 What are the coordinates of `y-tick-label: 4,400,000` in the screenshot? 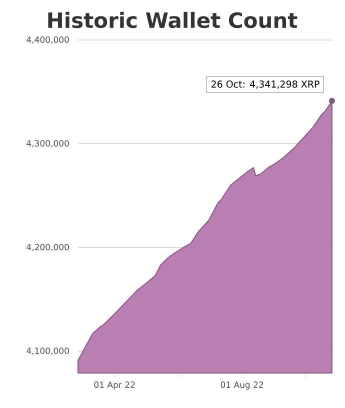 It's located at (47, 40).